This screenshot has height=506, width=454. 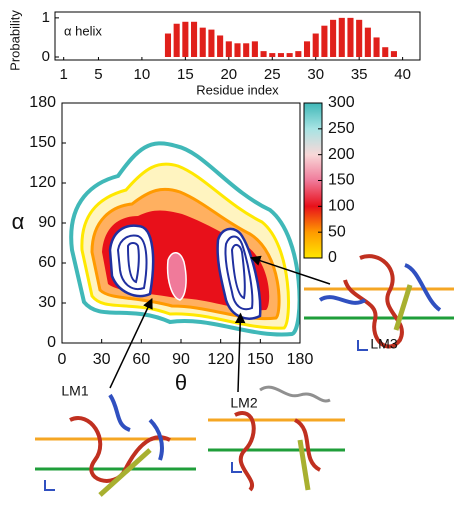 What do you see at coordinates (272, 74) in the screenshot?
I see `x-tick-label: 25` at bounding box center [272, 74].